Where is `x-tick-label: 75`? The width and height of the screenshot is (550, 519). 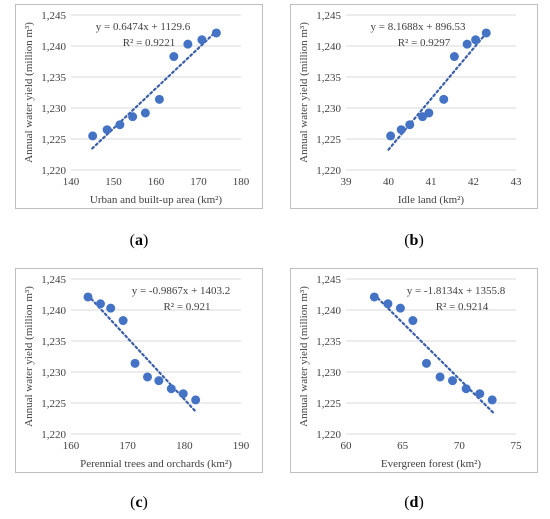 x-tick-label: 75 is located at coordinates (517, 446).